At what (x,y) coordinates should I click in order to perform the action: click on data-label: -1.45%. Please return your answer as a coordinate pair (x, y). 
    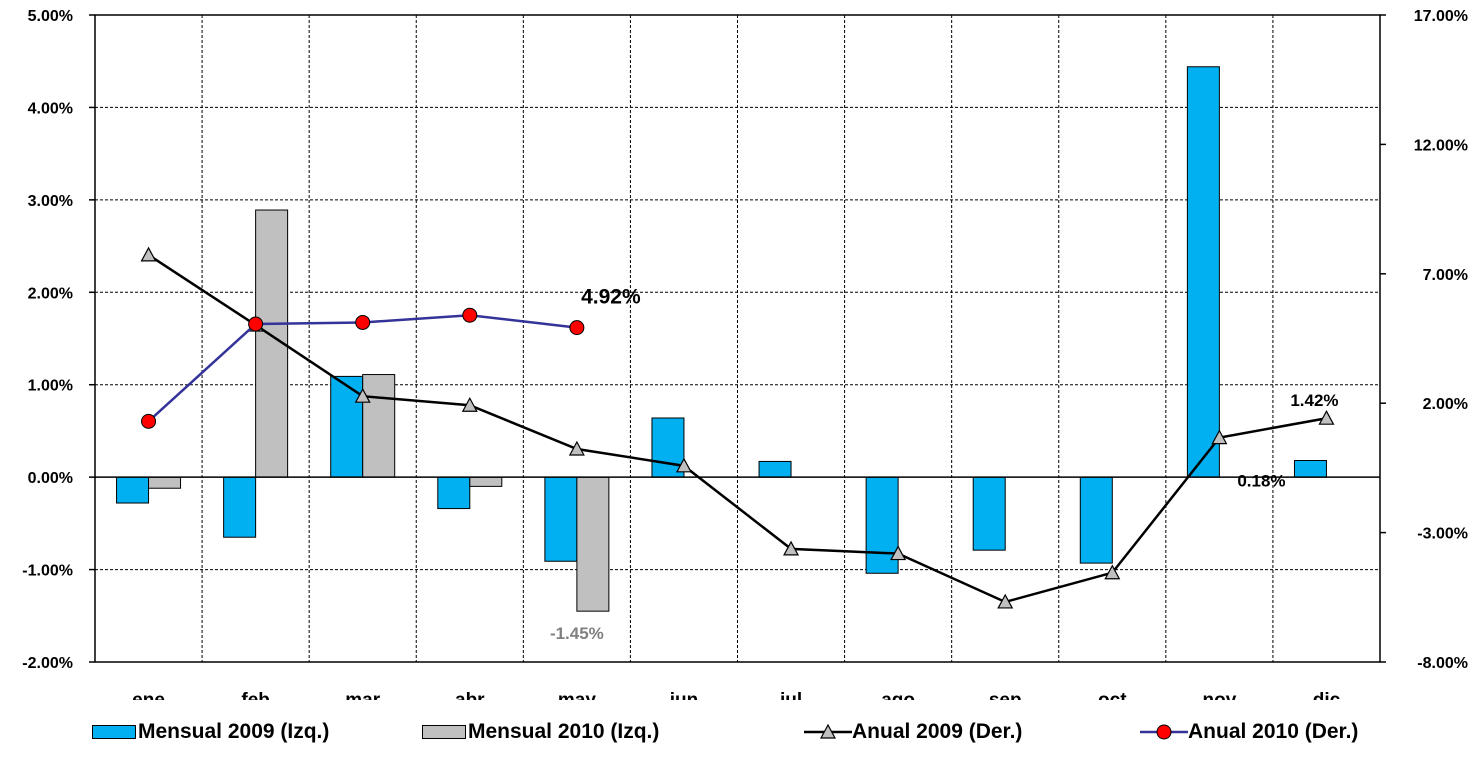
    Looking at the image, I should click on (577, 633).